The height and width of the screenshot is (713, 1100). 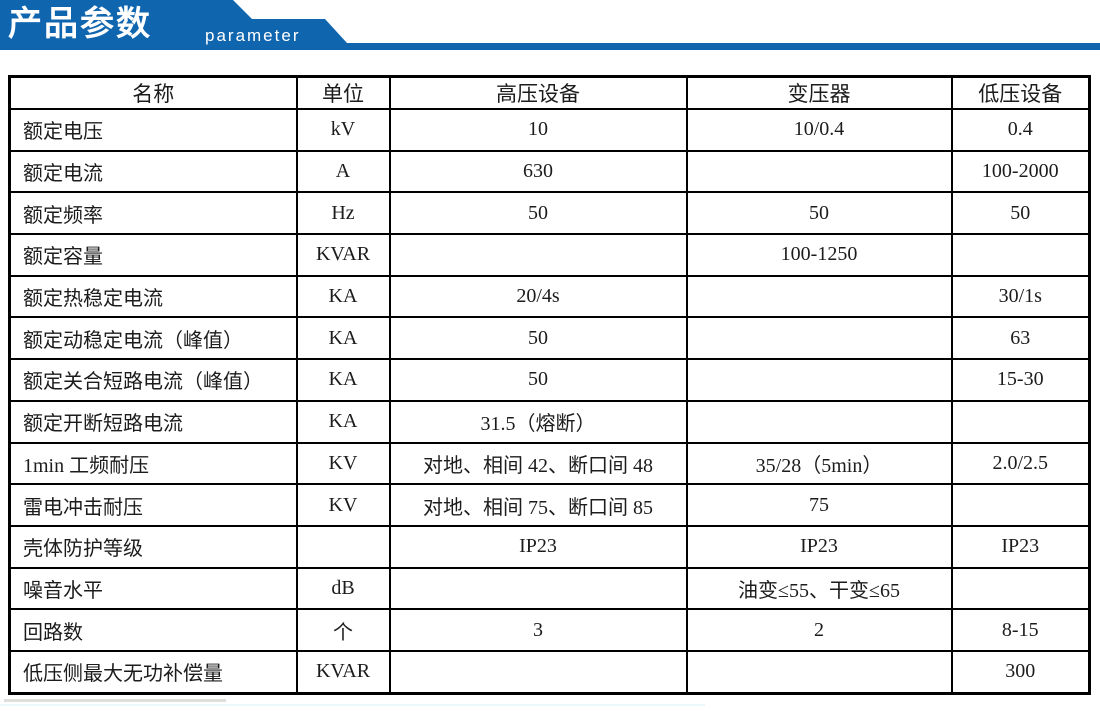 What do you see at coordinates (538, 505) in the screenshot?
I see `param-value-cell: 对地、相间 75、断口间 85` at bounding box center [538, 505].